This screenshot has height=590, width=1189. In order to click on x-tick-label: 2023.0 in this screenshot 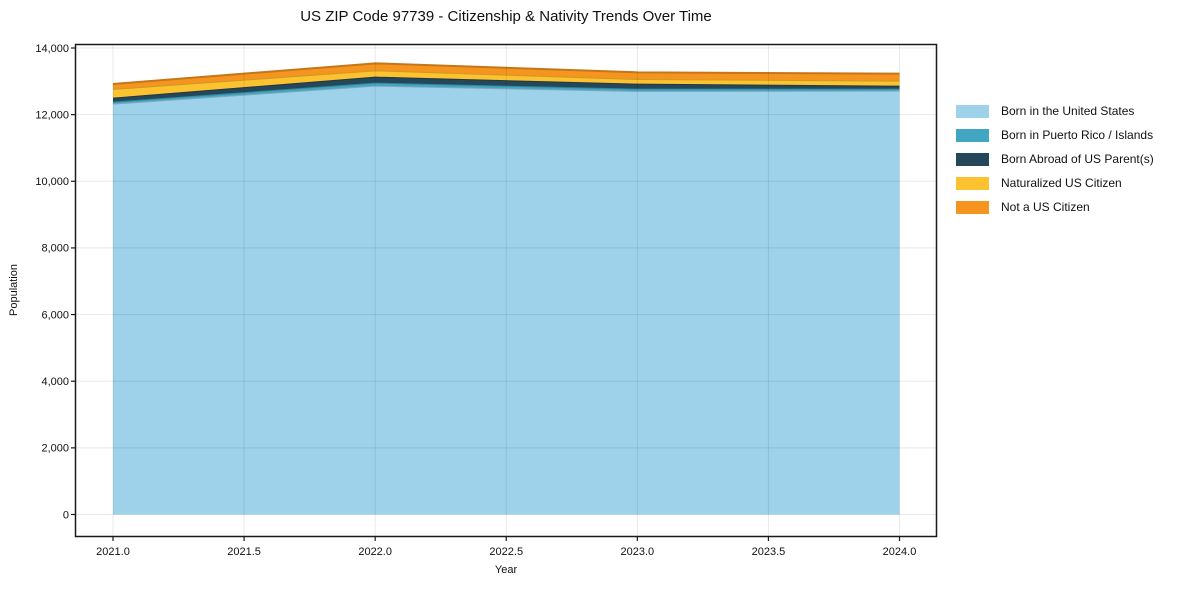, I will do `click(638, 552)`.